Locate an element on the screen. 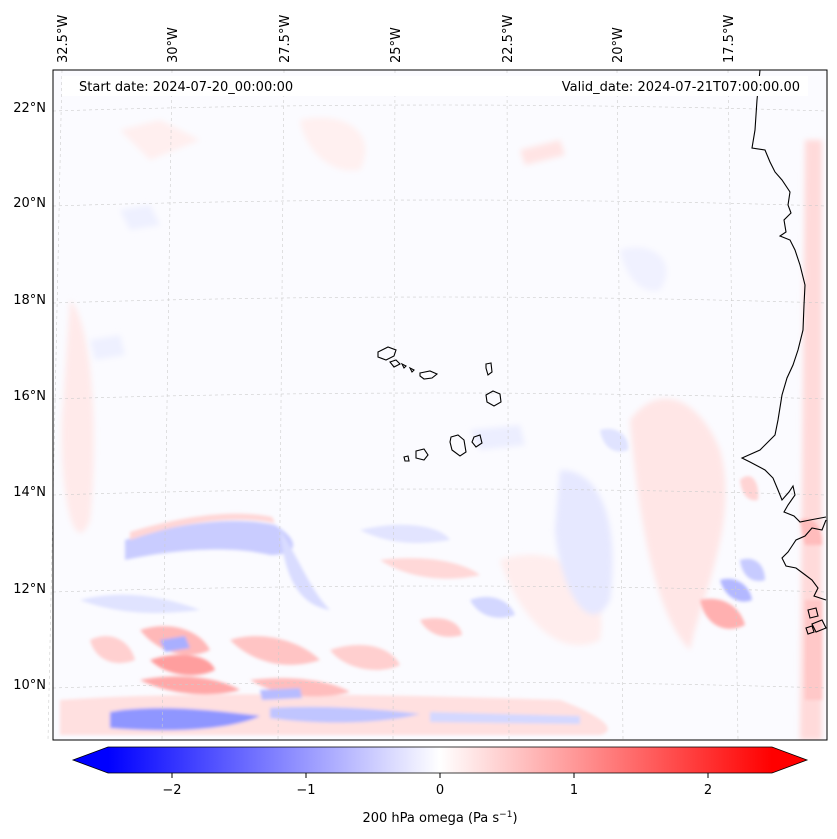  header-box is located at coordinates (435, 86).